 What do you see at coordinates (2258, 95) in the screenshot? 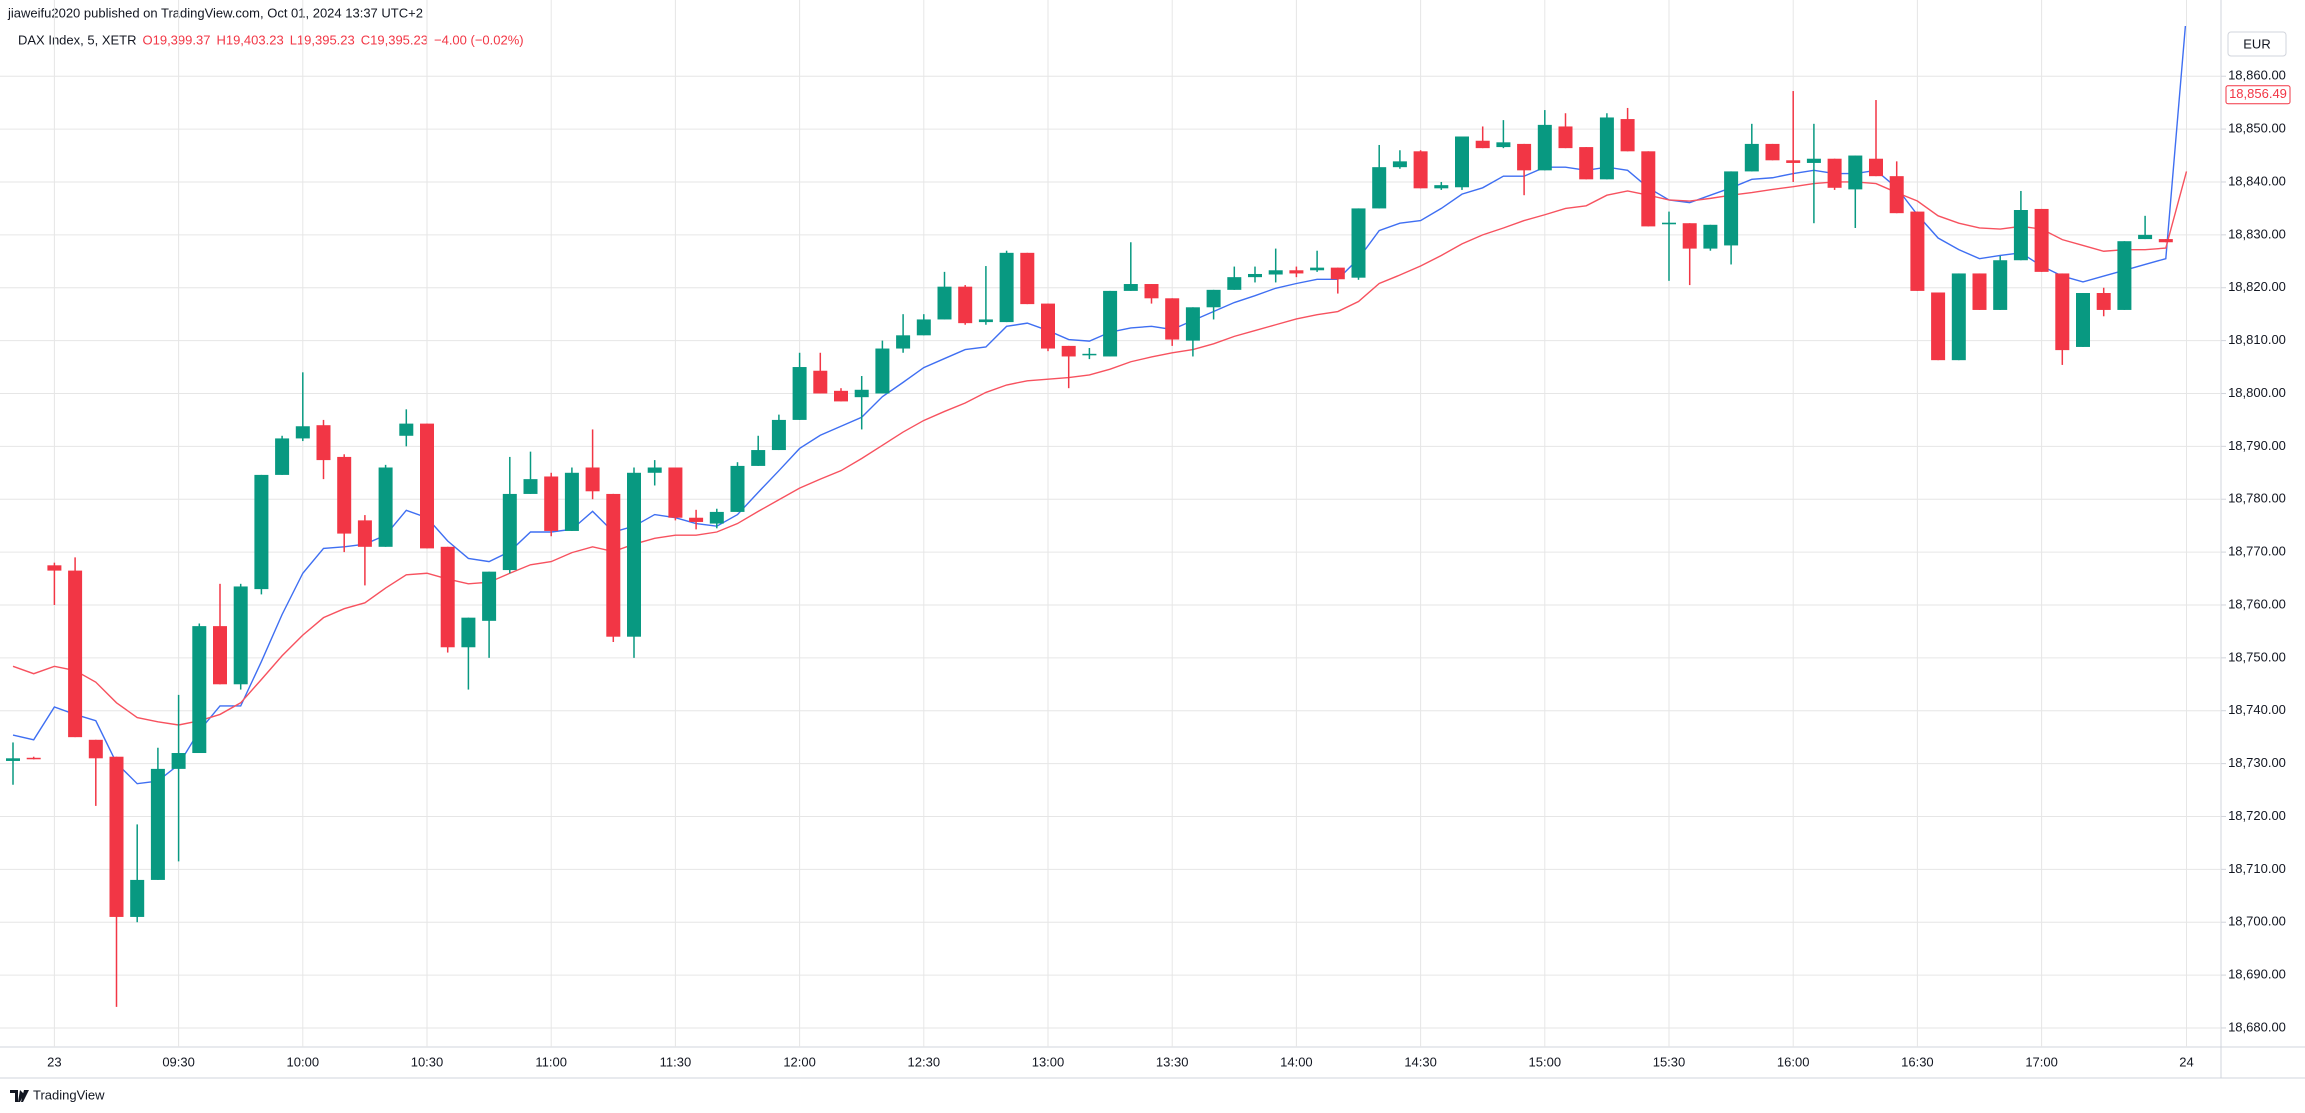
I see `price-label-box` at bounding box center [2258, 95].